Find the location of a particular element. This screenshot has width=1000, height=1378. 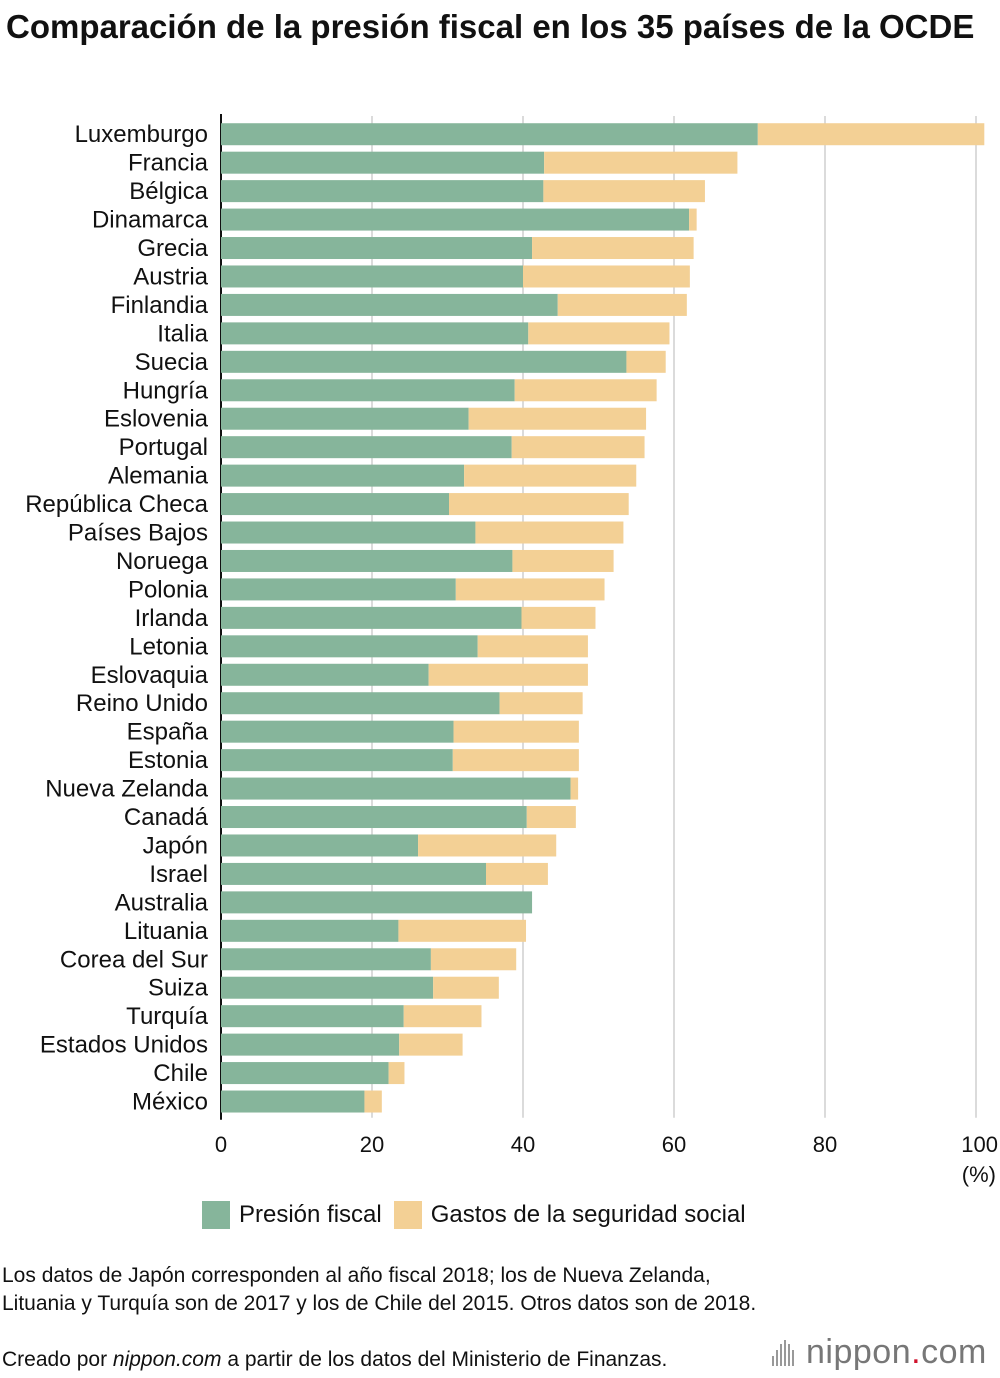

category-label: Suecia is located at coordinates (172, 362).